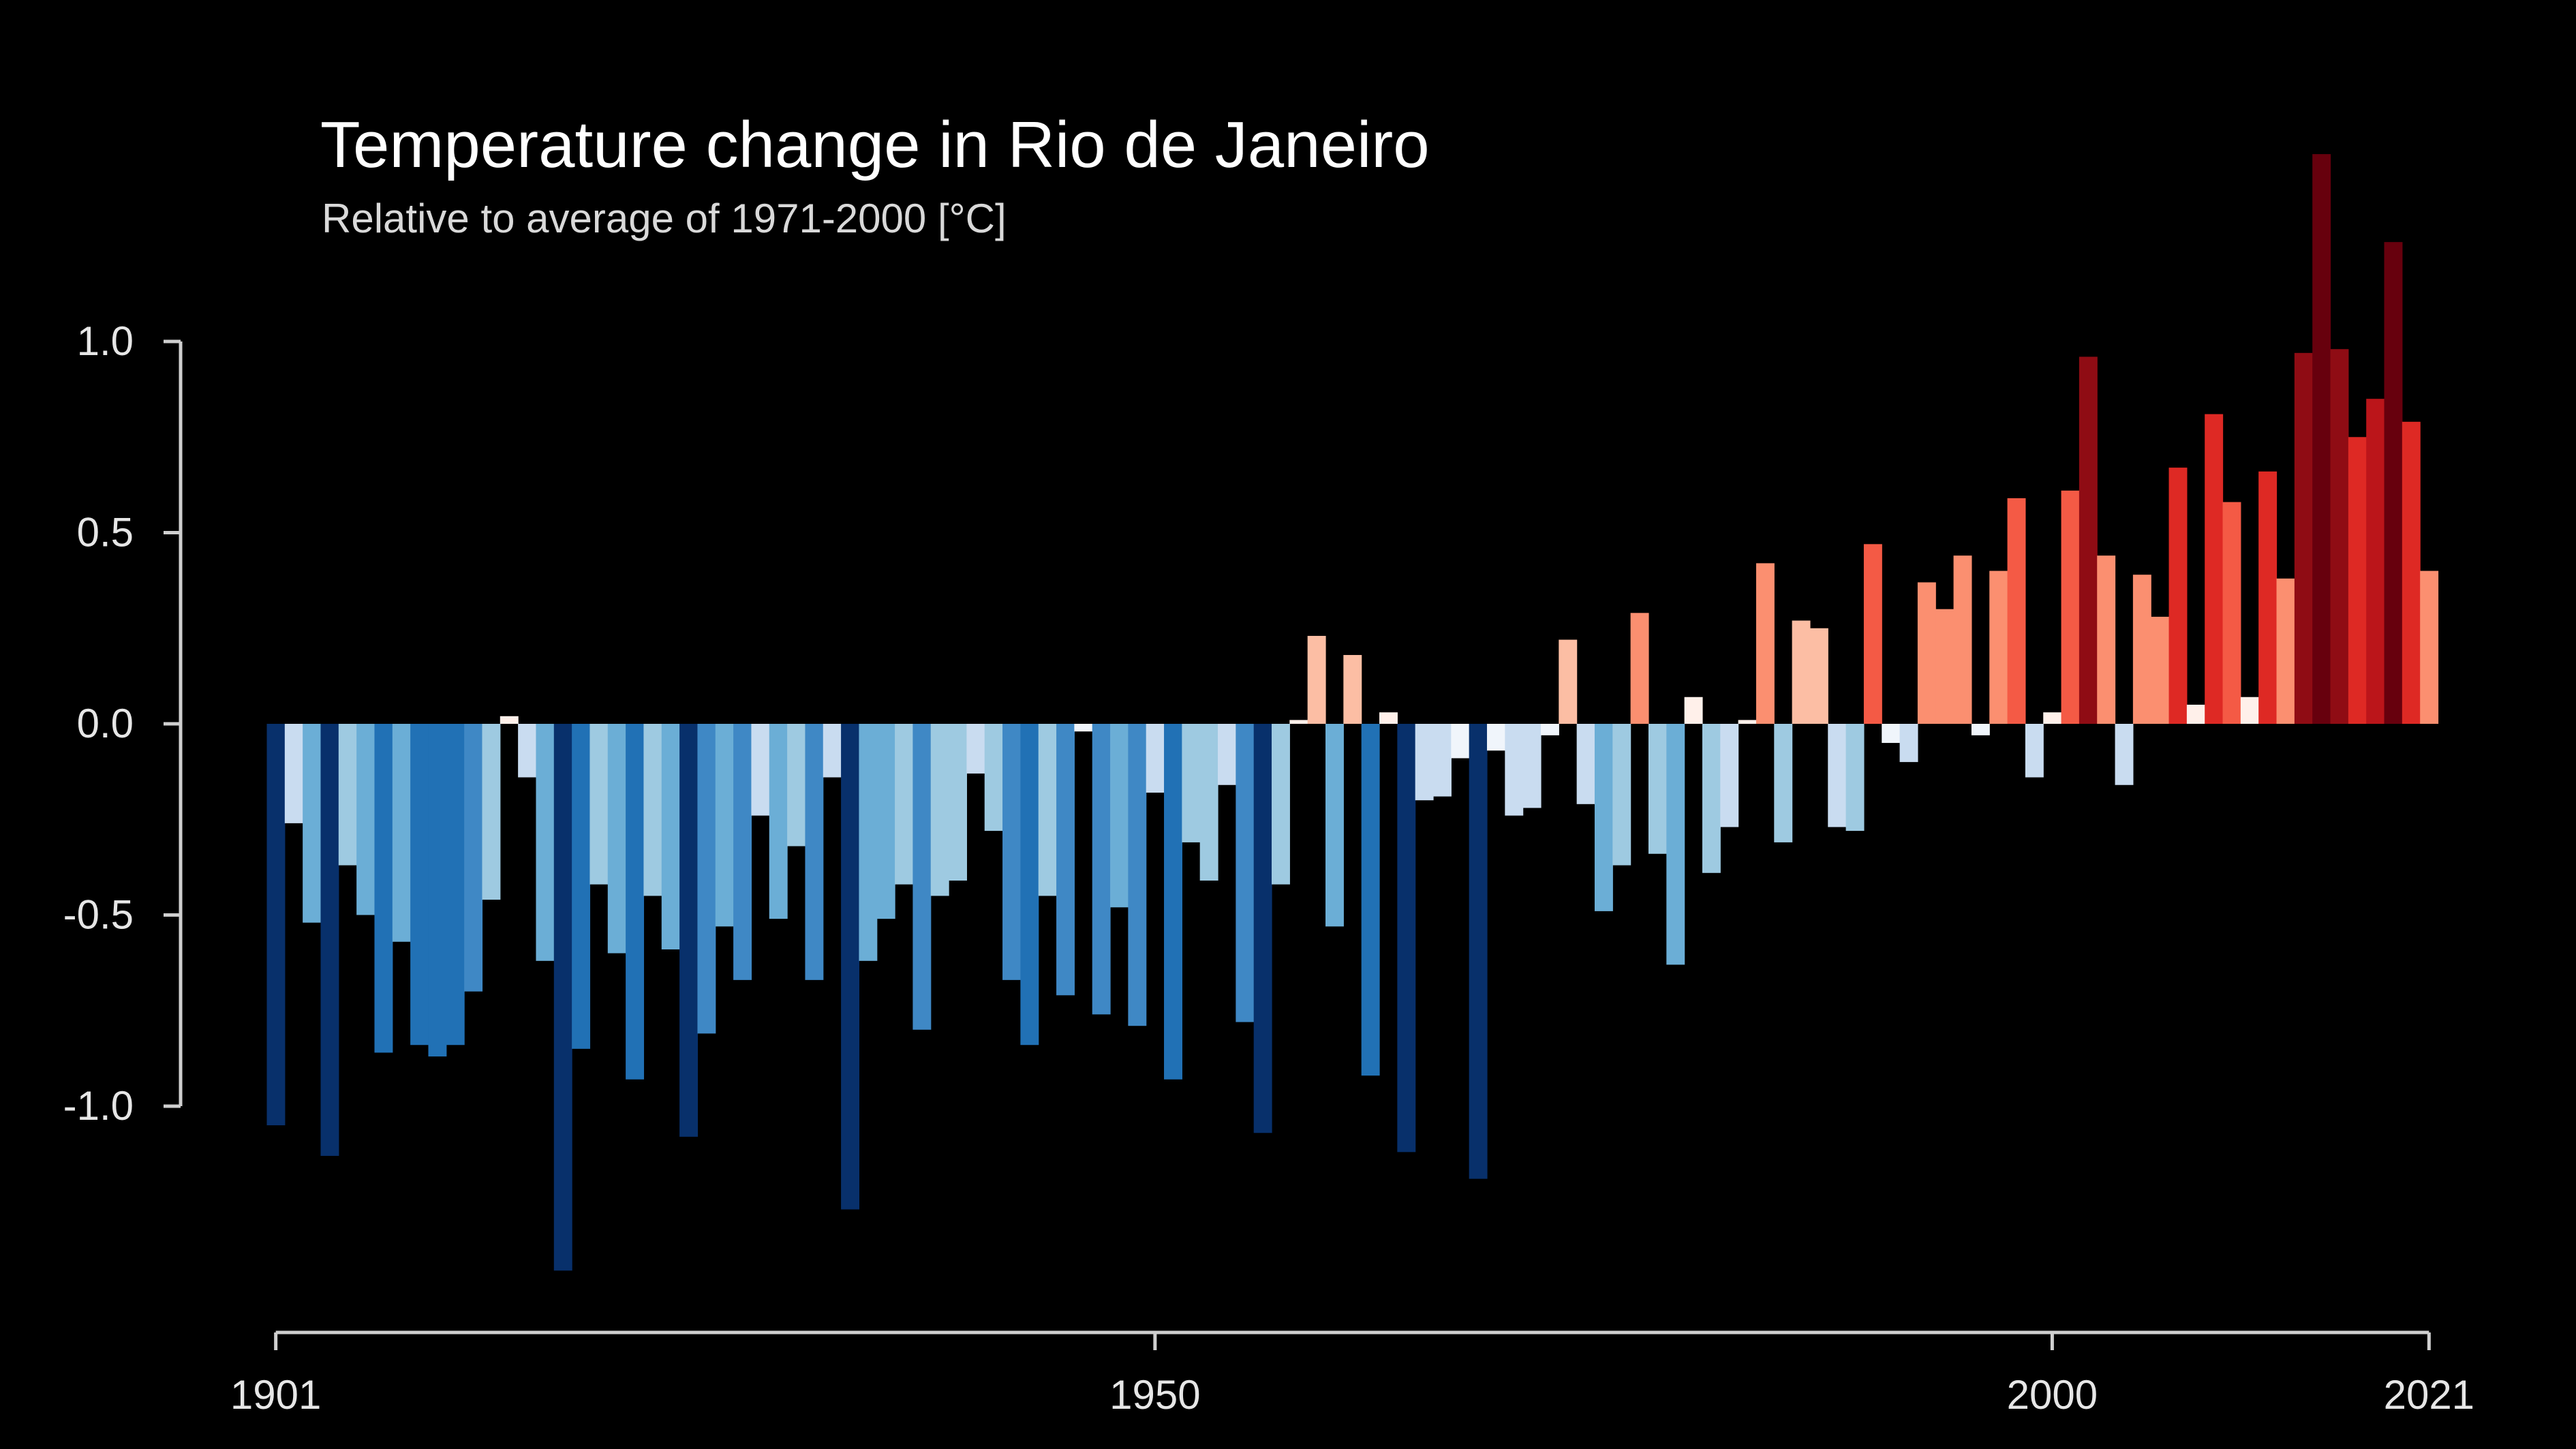 This screenshot has height=1449, width=2576. What do you see at coordinates (1693, 710) in the screenshot?
I see `bar-1980` at bounding box center [1693, 710].